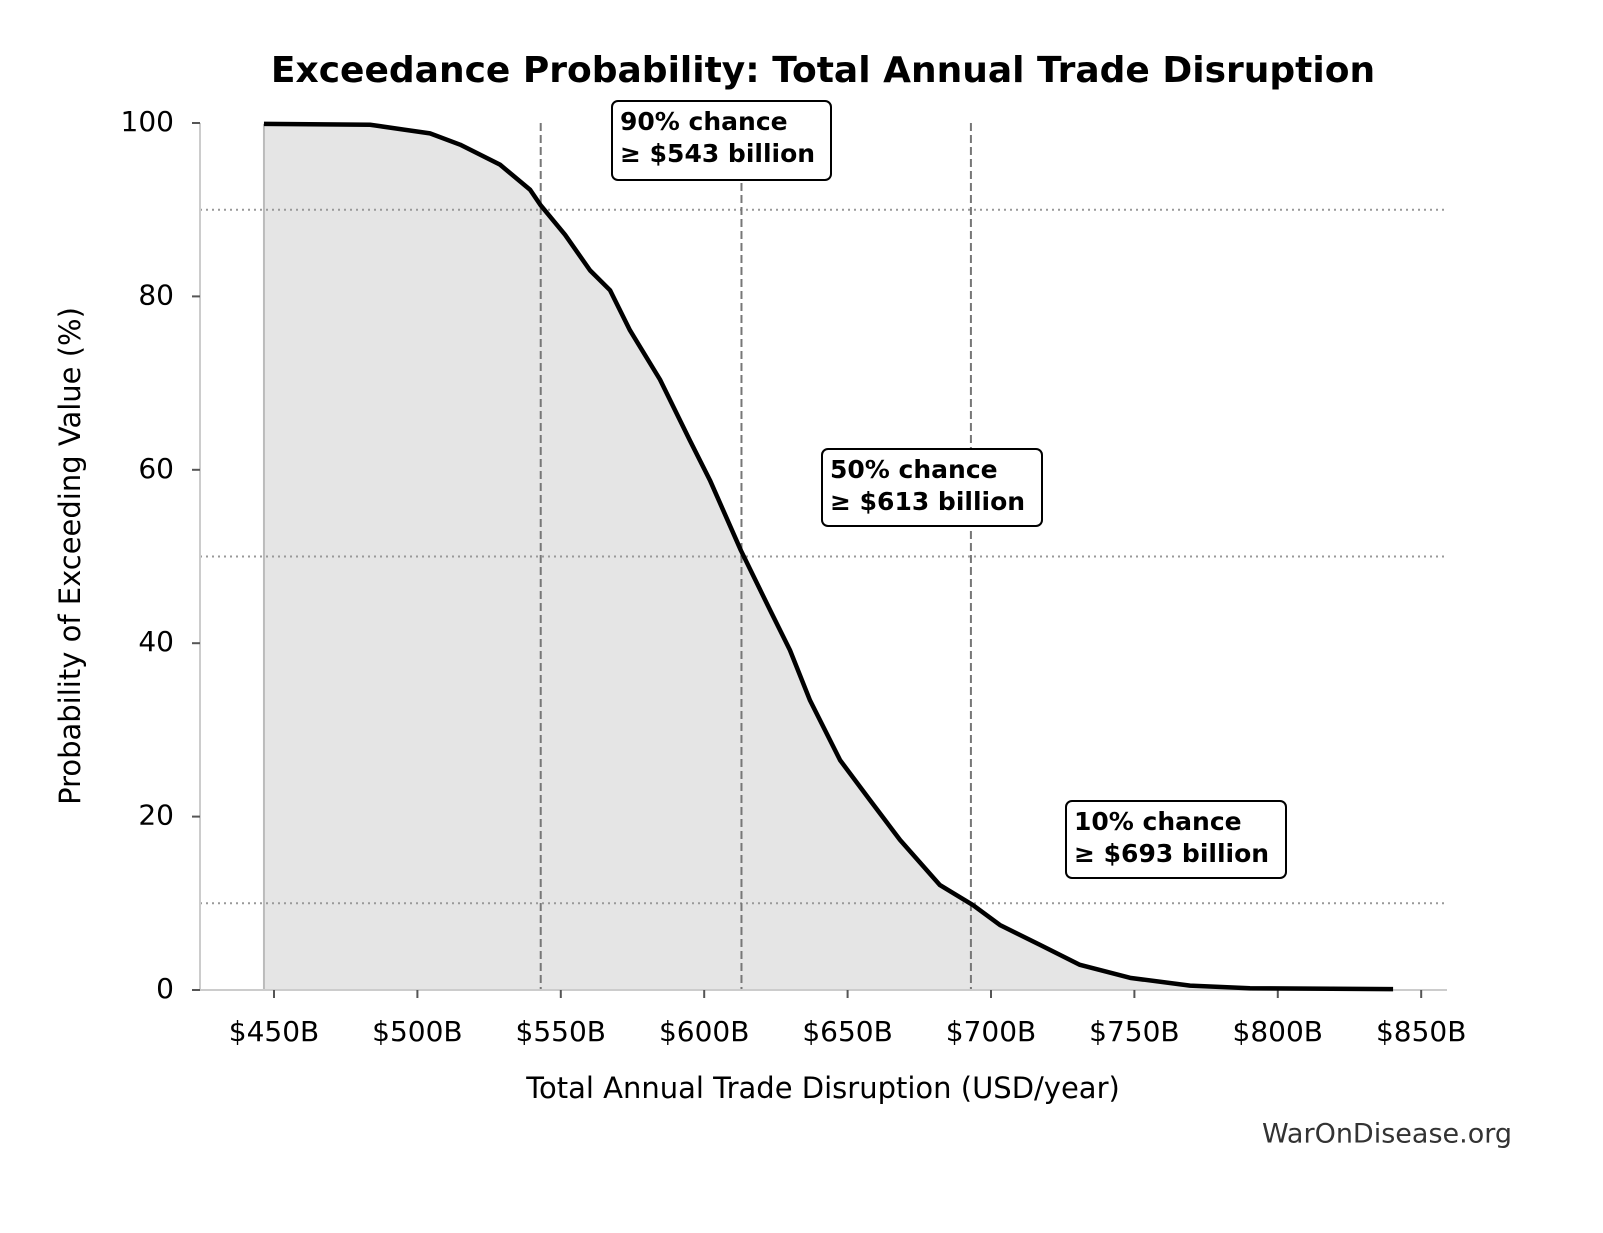 The height and width of the screenshot is (1233, 1603). I want to click on y-tick-label: 60, so click(156, 468).